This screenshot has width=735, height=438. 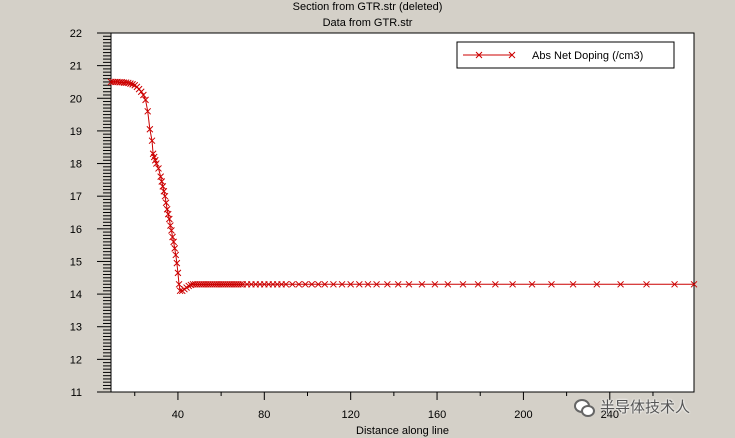 What do you see at coordinates (76, 328) in the screenshot?
I see `y-tick-label: 13` at bounding box center [76, 328].